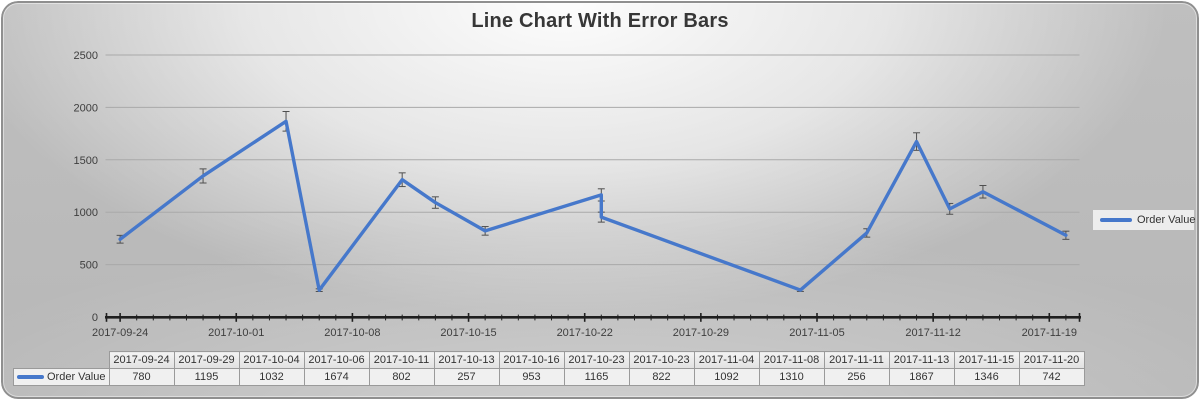 The height and width of the screenshot is (400, 1200). Describe the element at coordinates (531, 360) in the screenshot. I see `table-header-cell: 2017-10-16` at that location.